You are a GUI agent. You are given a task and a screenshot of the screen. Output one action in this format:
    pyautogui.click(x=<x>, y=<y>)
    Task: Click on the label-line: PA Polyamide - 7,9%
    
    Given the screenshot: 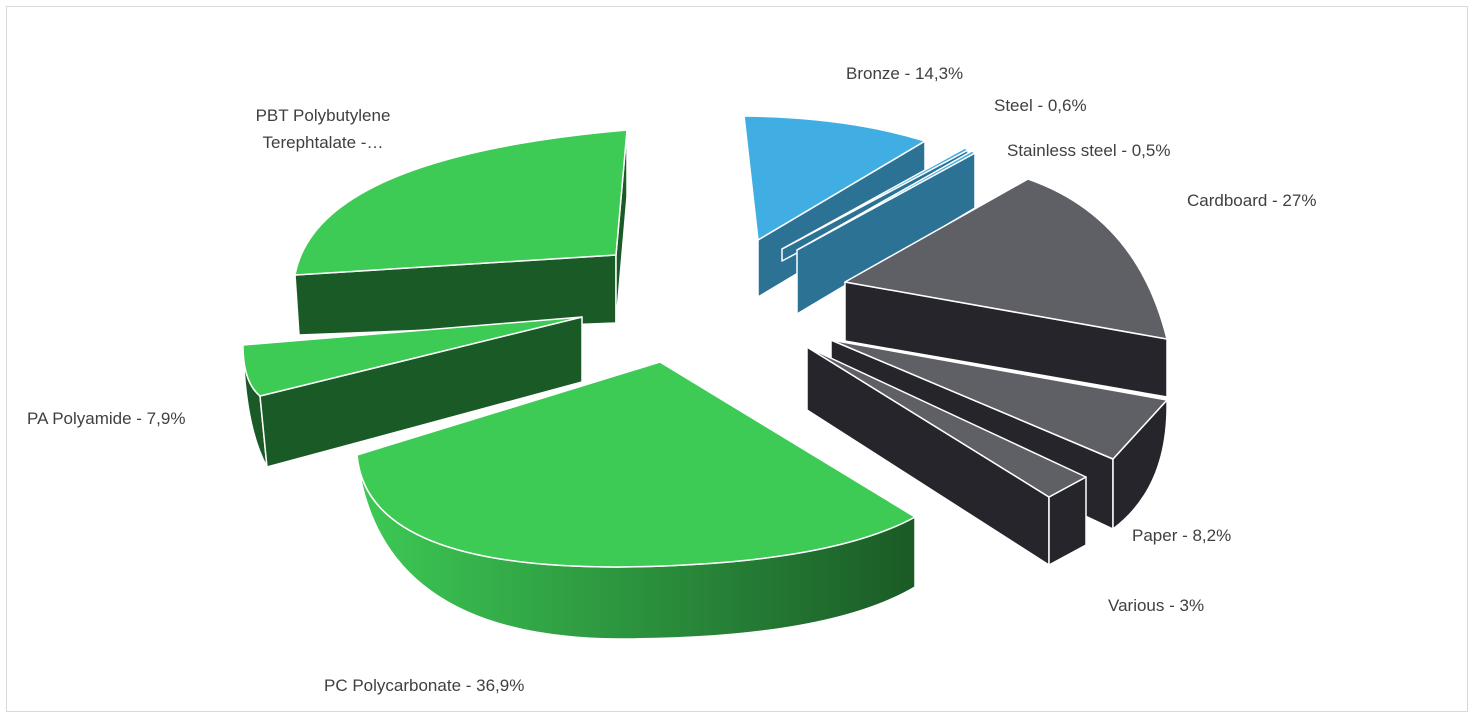 What is the action you would take?
    pyautogui.click(x=106, y=418)
    